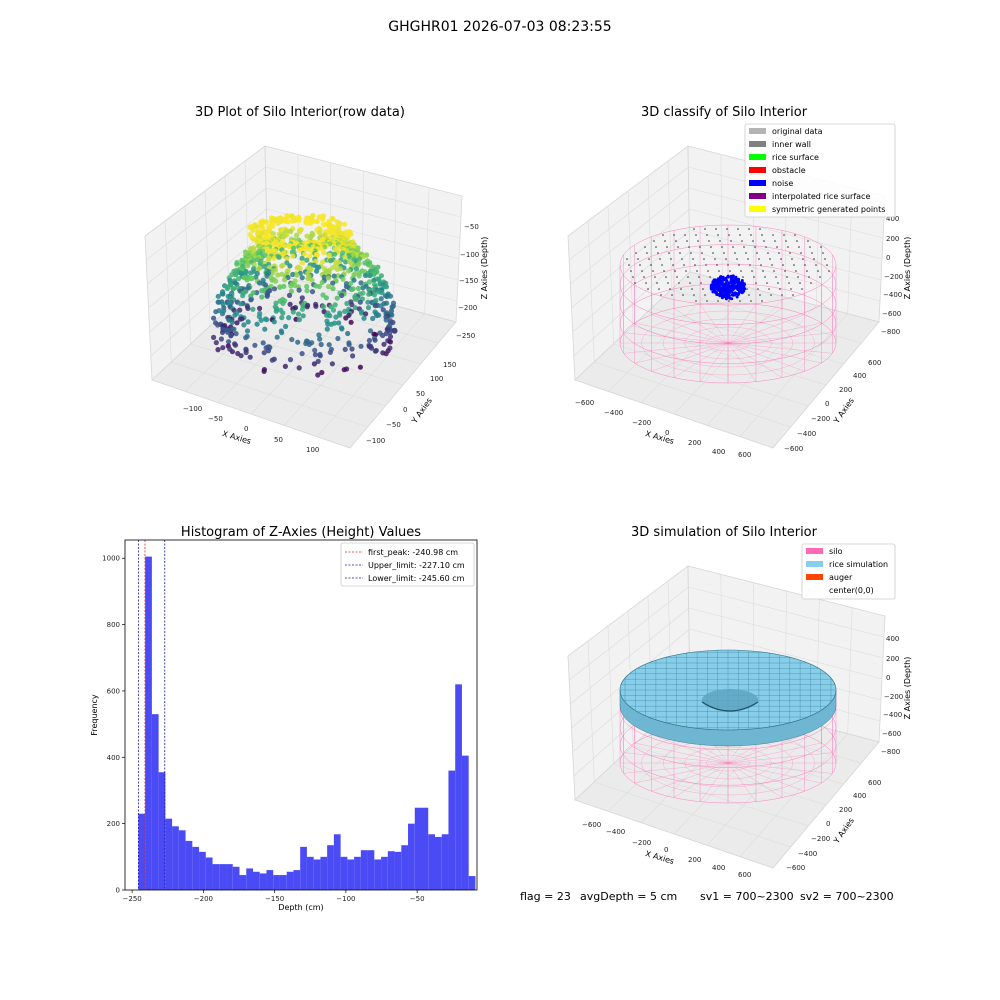  Describe the element at coordinates (891, 734) in the screenshot. I see `sim-ztick: −600` at that location.